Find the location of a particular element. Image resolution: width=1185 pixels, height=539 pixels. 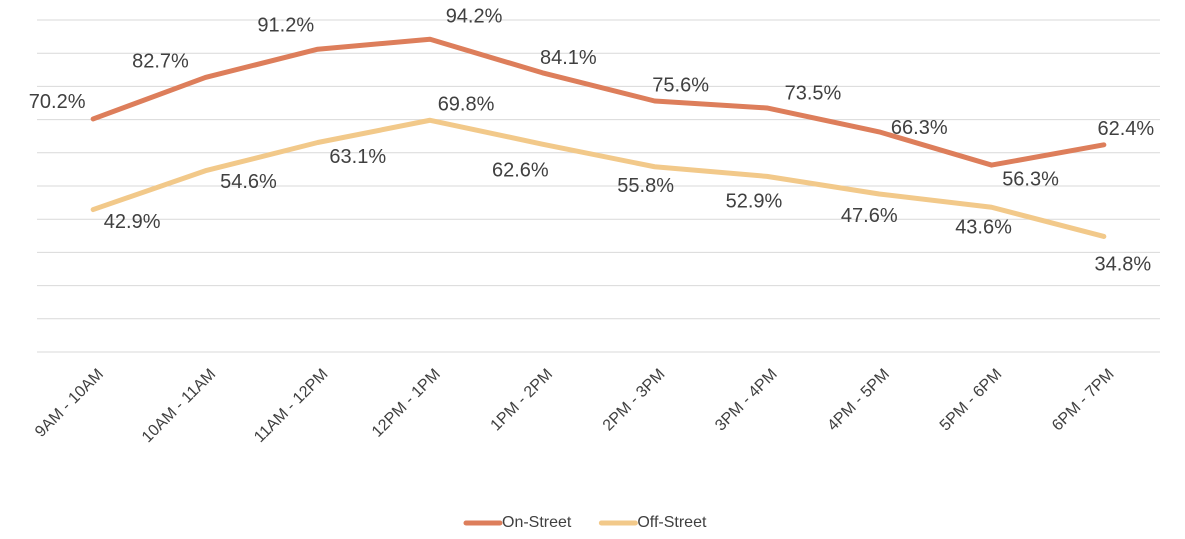

data-label: 43.6% is located at coordinates (983, 228).